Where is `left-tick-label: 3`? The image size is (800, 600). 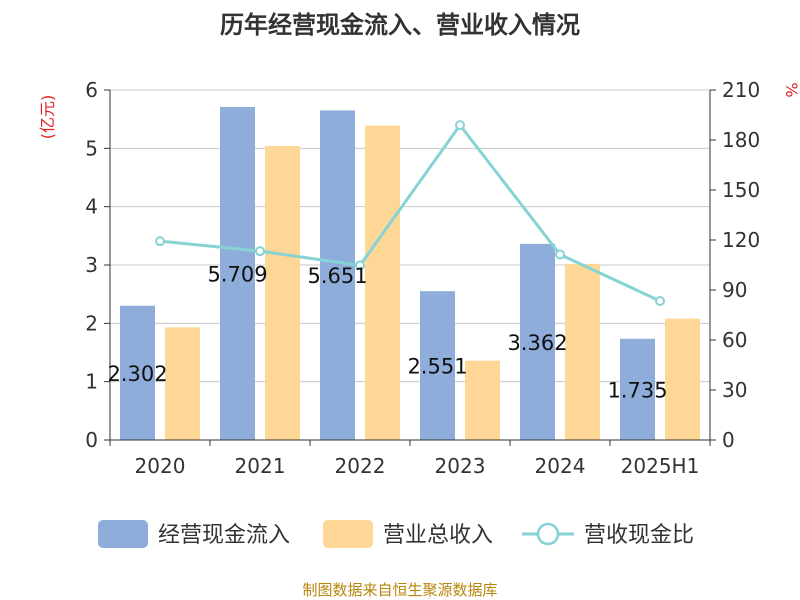 left-tick-label: 3 is located at coordinates (91, 265).